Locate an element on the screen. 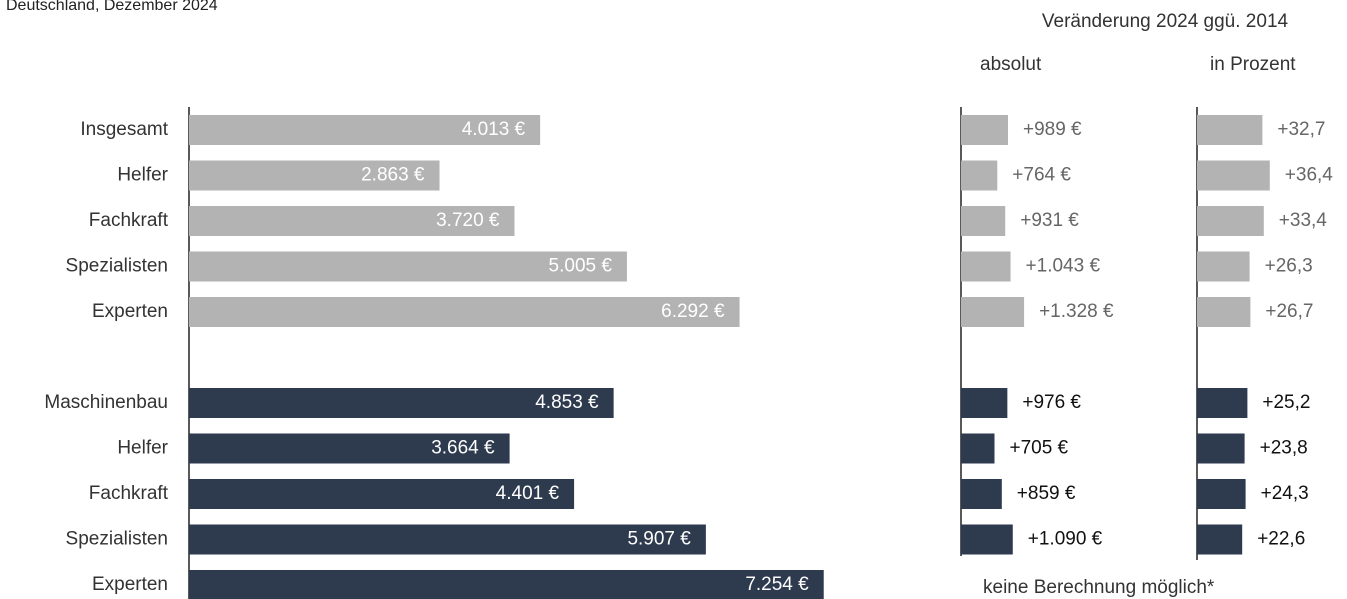  value-label: +22,6 is located at coordinates (1281, 539).